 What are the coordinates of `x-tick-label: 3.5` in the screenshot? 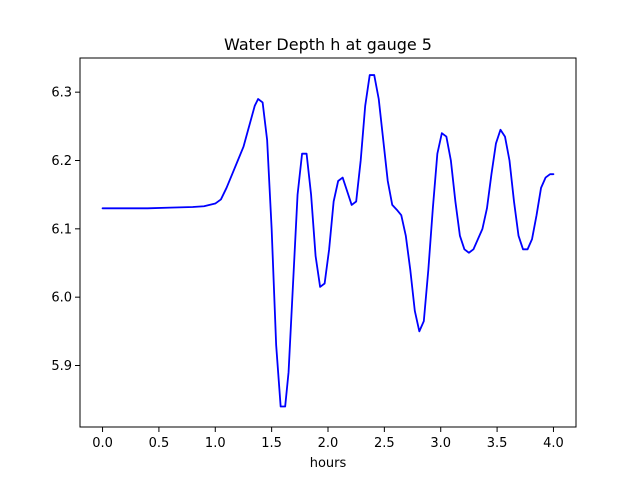 It's located at (497, 443).